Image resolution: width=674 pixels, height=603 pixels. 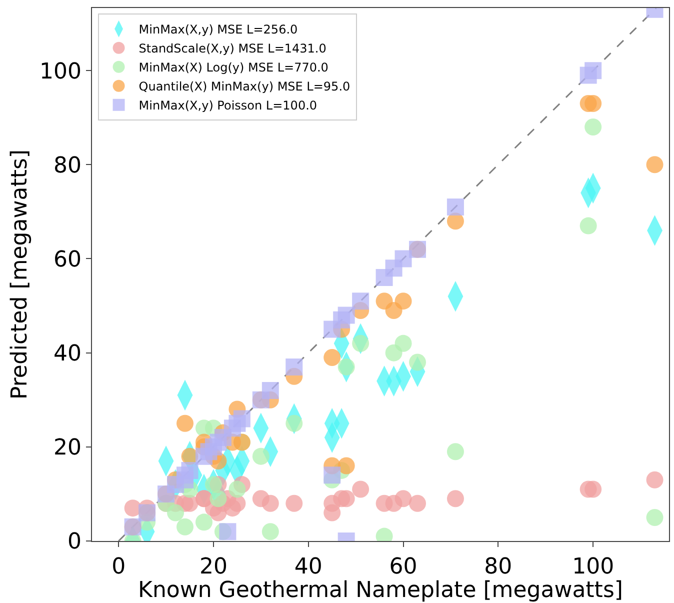 I want to click on legend-label: Quantile(X) MinMax(y) MSE L=95.0, so click(x=244, y=87).